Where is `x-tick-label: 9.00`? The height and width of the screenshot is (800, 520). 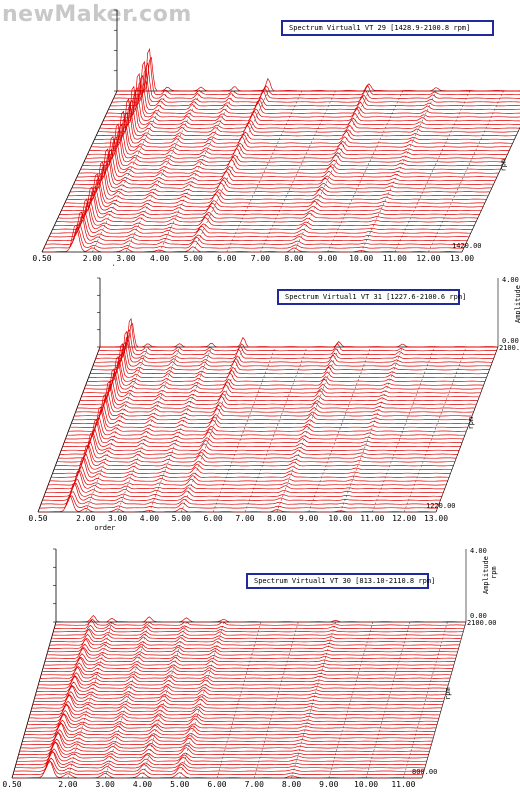 x-tick-label: 9.00 is located at coordinates (327, 258).